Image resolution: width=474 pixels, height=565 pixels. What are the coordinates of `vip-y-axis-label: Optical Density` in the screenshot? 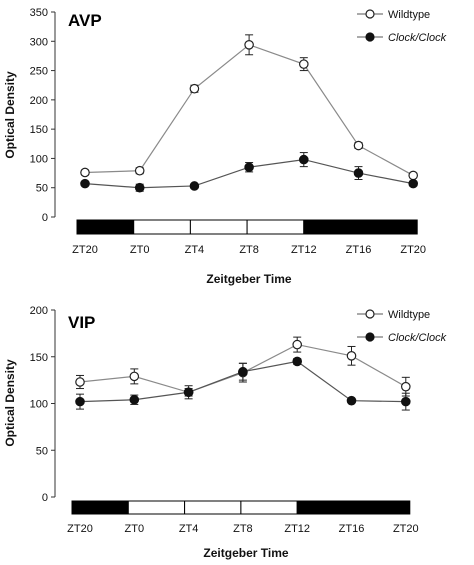 It's located at (10, 403).